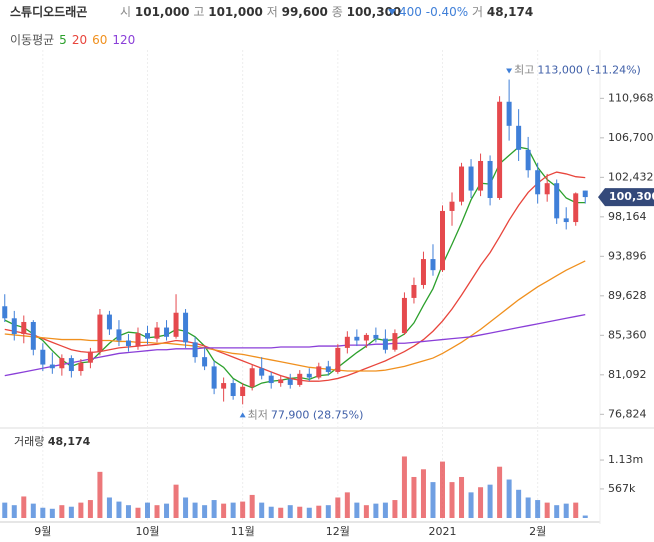 This screenshot has width=654, height=542. Describe the element at coordinates (63, 40) in the screenshot. I see `legend-entry: 5` at that location.